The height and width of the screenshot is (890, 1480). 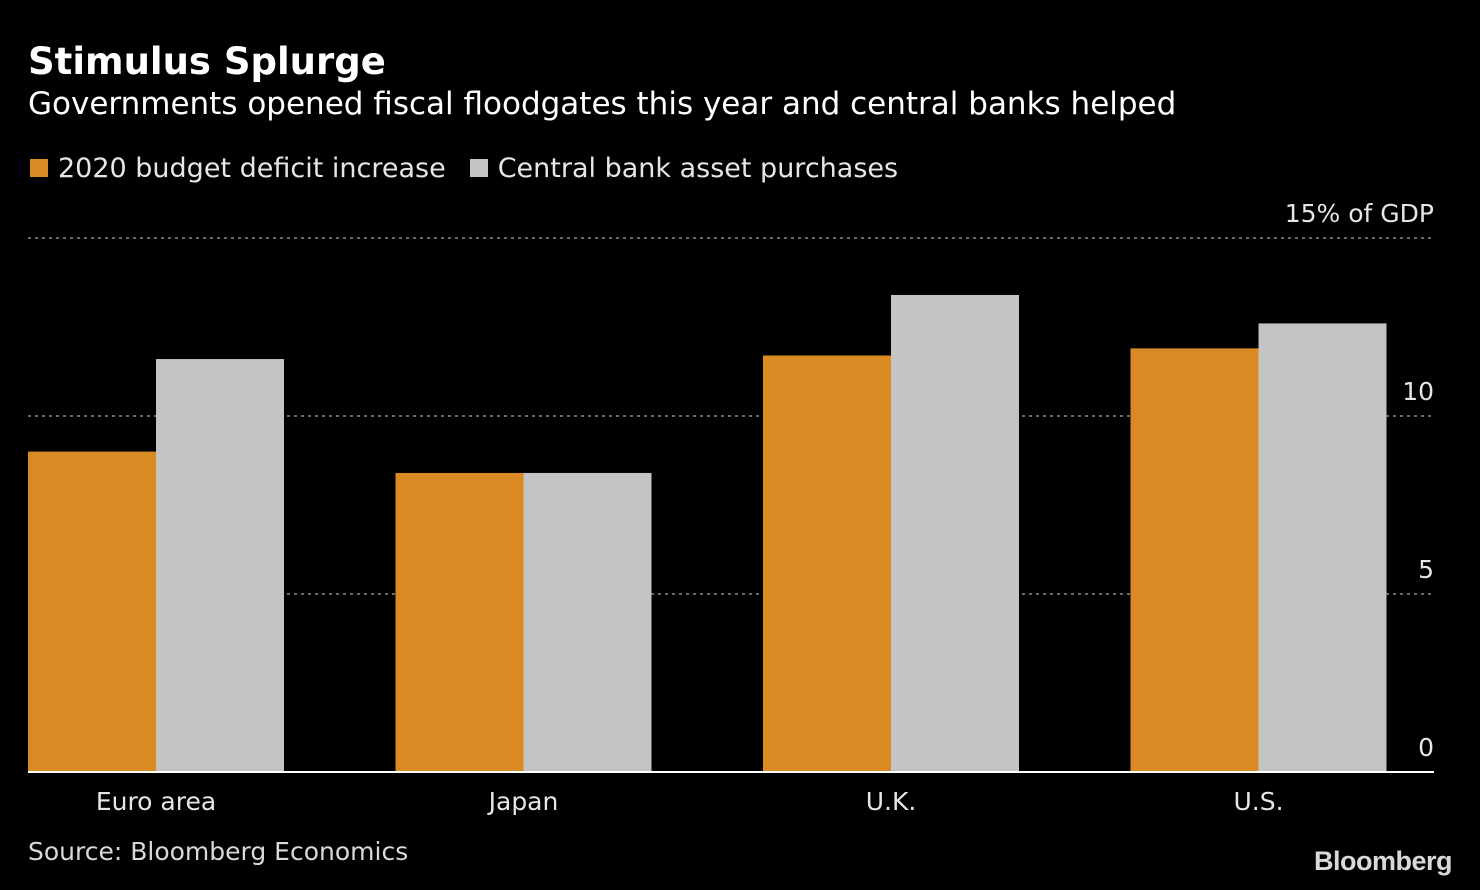 What do you see at coordinates (1359, 213) in the screenshot?
I see `y-tick-label-15: 15% of GDP` at bounding box center [1359, 213].